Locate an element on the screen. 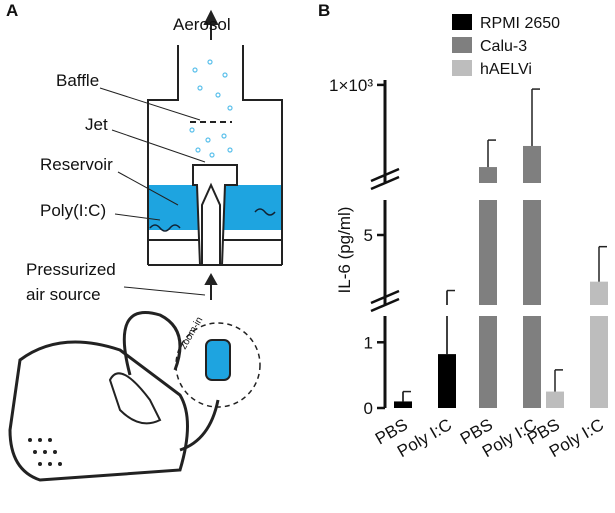 The width and height of the screenshot is (615, 513). y-axis-label: IL-6 (pg/ml) is located at coordinates (344, 250).